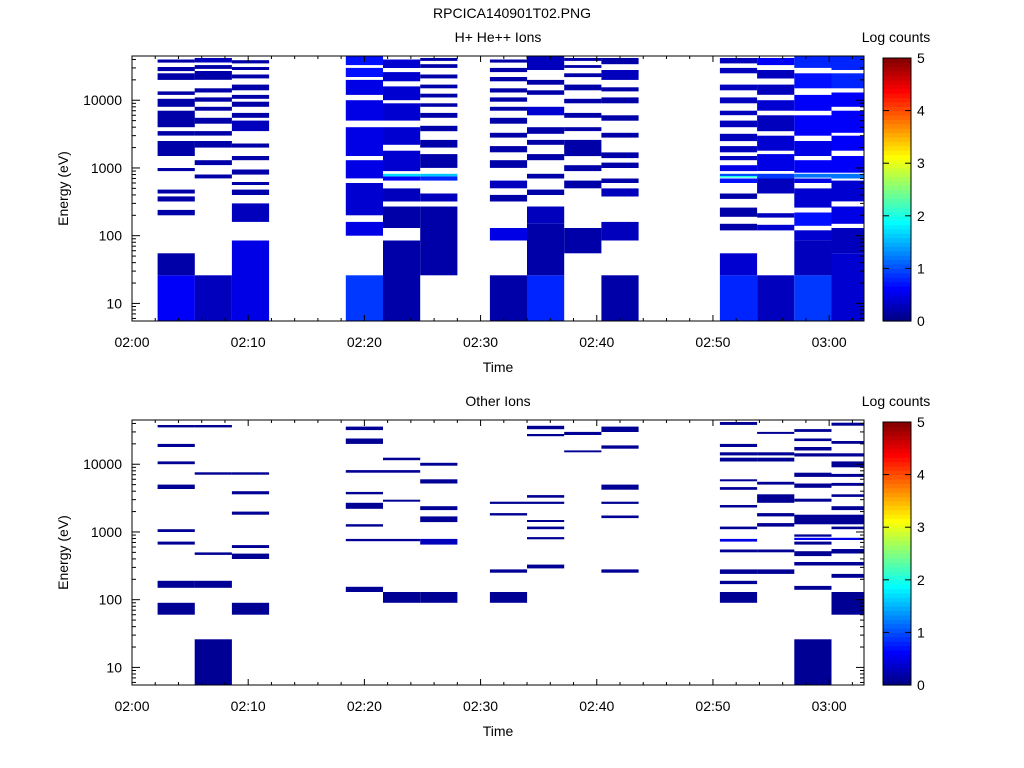  Describe the element at coordinates (63, 188) in the screenshot. I see `y-axis-label: Energy (eV)` at that location.